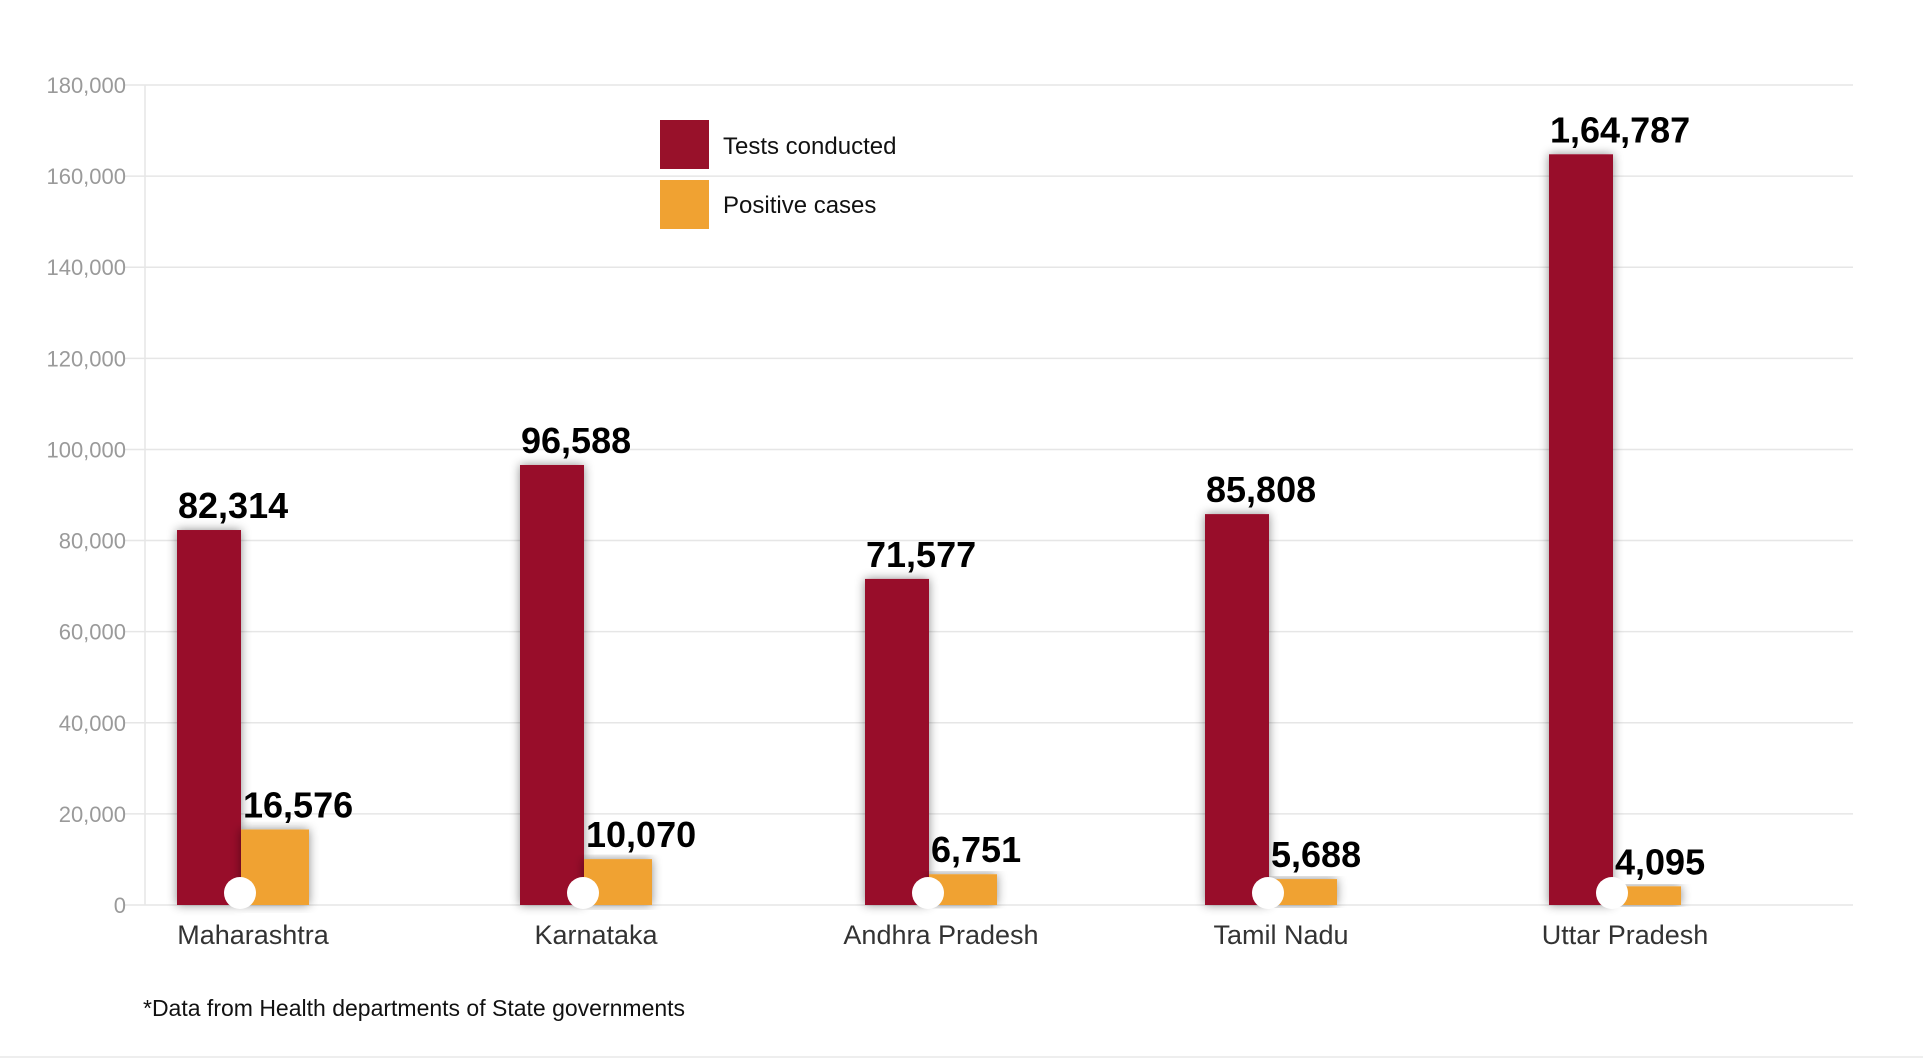 The width and height of the screenshot is (1923, 1059). I want to click on bar-tests-conducted-uttar-pradesh, so click(1581, 530).